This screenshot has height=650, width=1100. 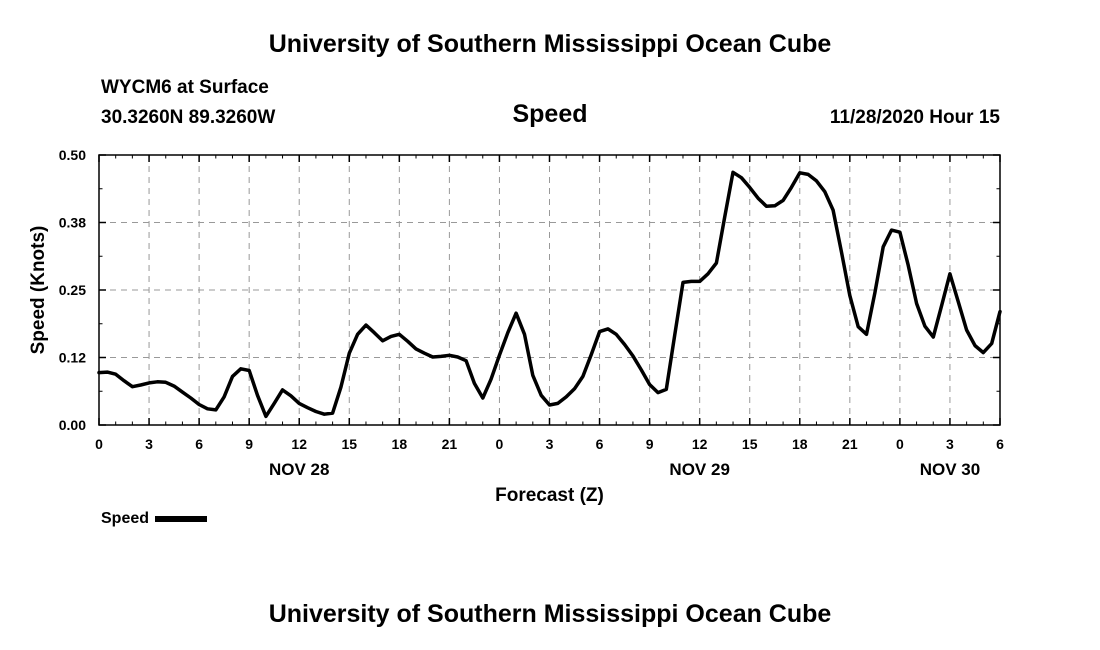 What do you see at coordinates (181, 519) in the screenshot?
I see `legend-line-swatch` at bounding box center [181, 519].